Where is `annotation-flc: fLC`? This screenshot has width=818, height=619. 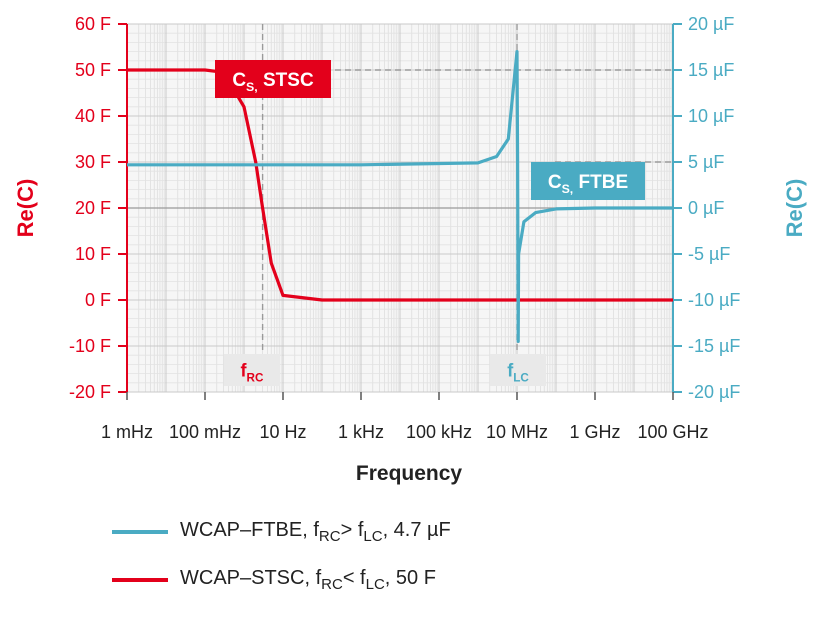 annotation-flc: fLC is located at coordinates (518, 370).